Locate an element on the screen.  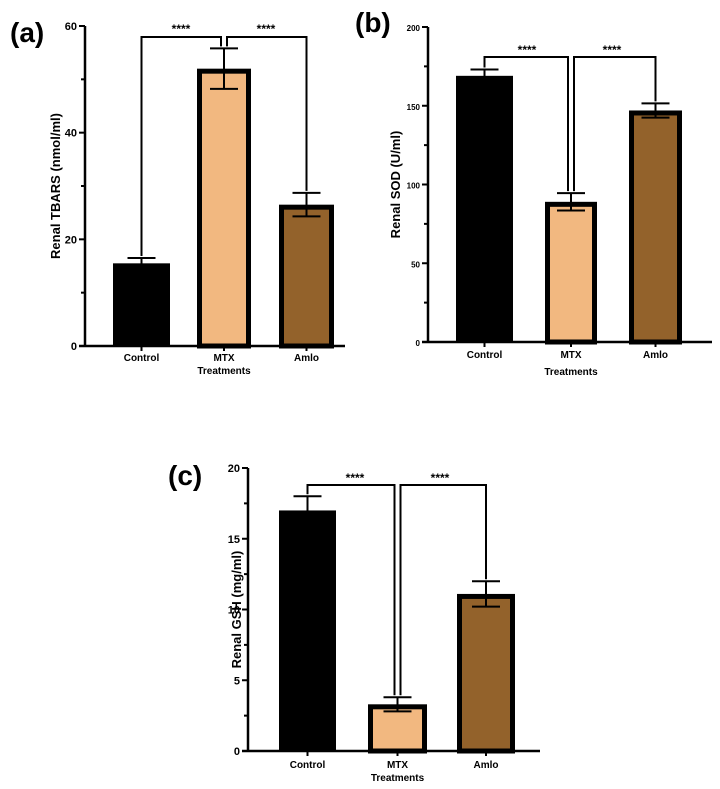
panel-label: (a) is located at coordinates (27, 32).